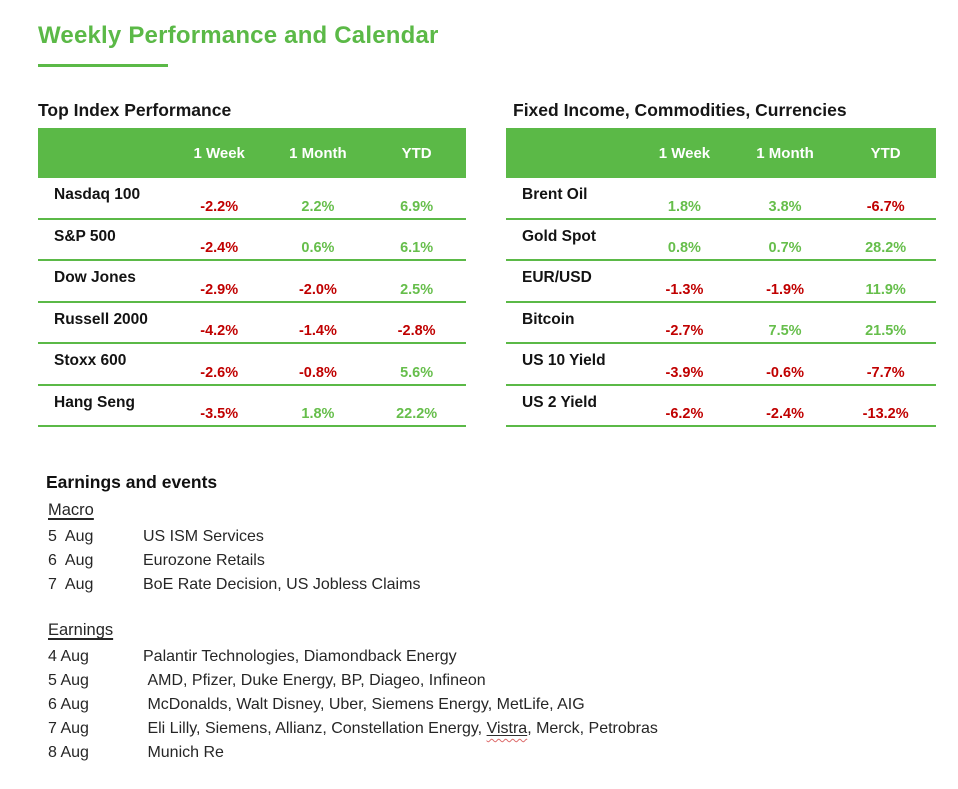 The width and height of the screenshot is (958, 789). I want to click on value-ytd: 6.1%, so click(417, 248).